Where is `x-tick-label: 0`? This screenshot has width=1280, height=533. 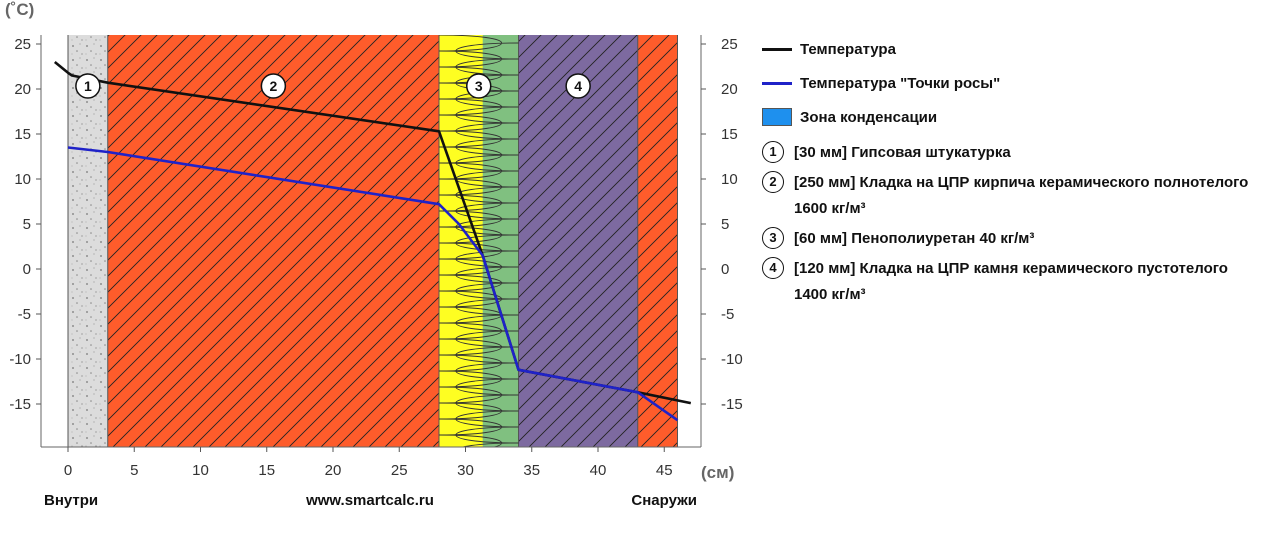
x-tick-label: 0 is located at coordinates (68, 470).